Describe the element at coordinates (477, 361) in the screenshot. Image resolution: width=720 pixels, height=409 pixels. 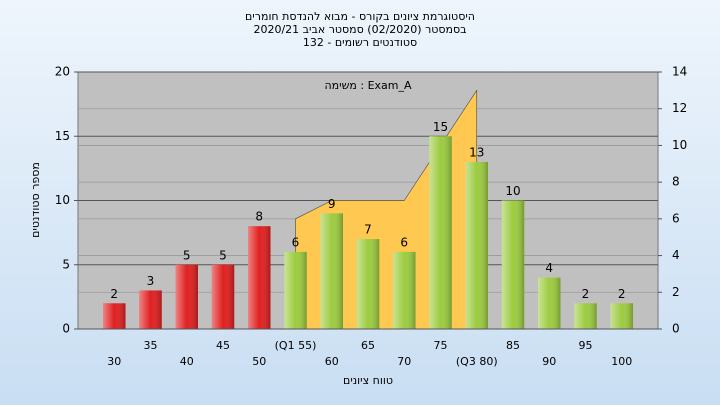
I see `x-tick-label: (Q3 80)` at that location.